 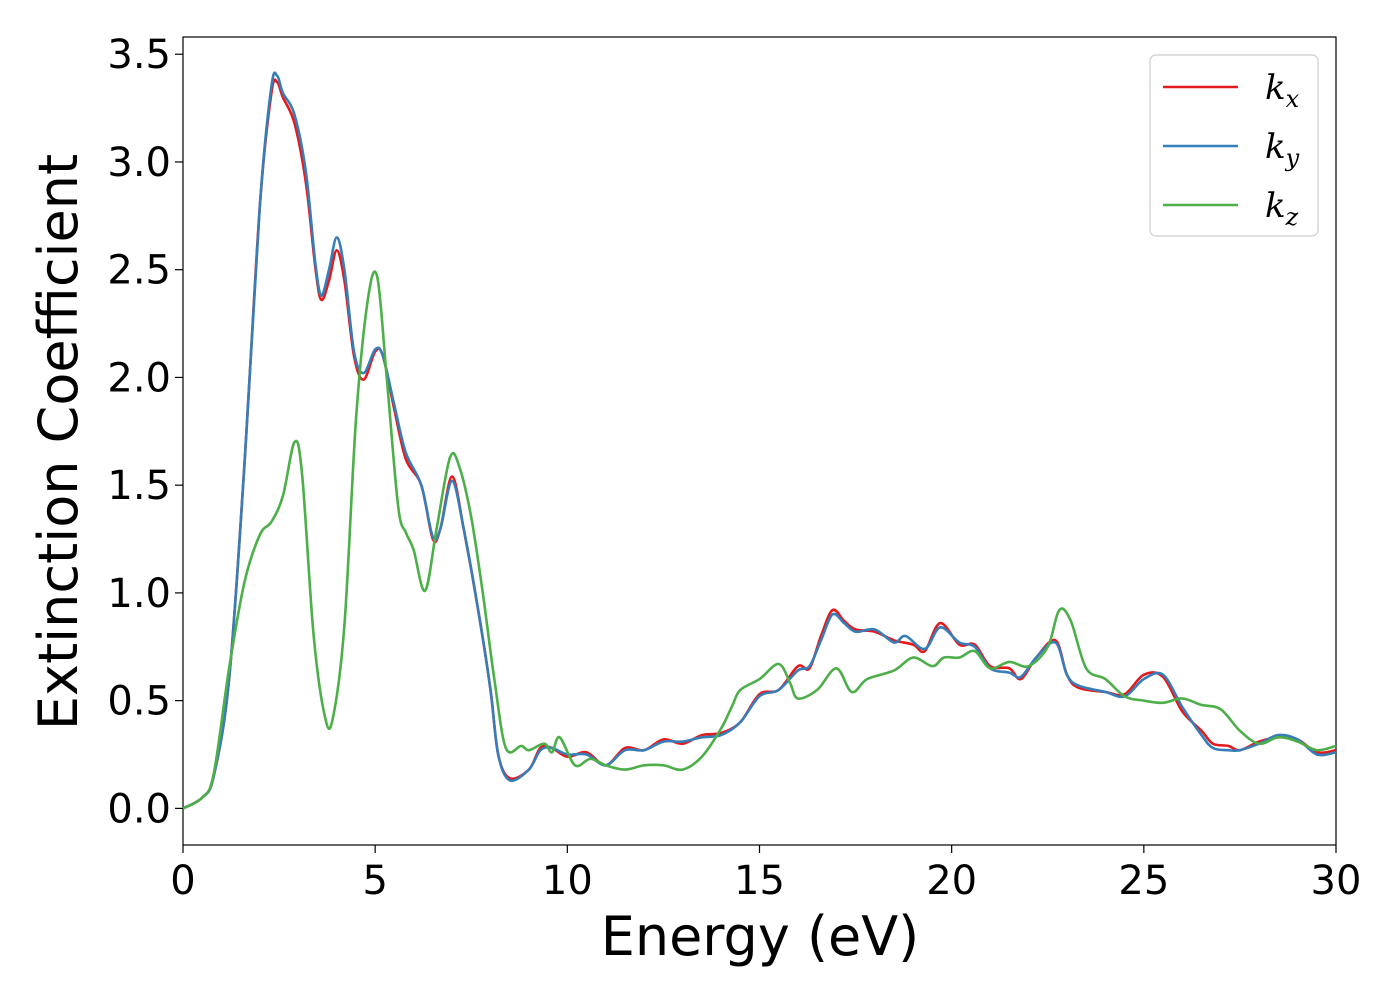 I want to click on y-axis-title: Extinction Coefficient, so click(x=58, y=442).